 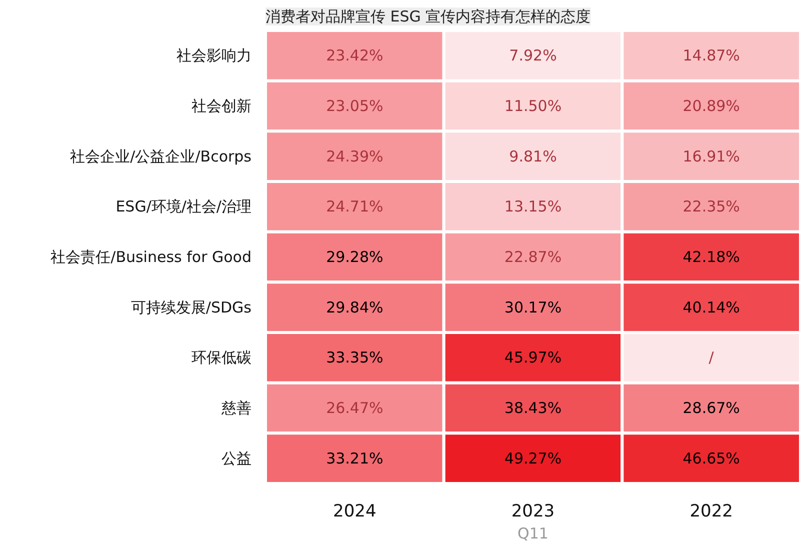 What do you see at coordinates (222, 357) in the screenshot?
I see `y-tick-label: 环保低碳` at bounding box center [222, 357].